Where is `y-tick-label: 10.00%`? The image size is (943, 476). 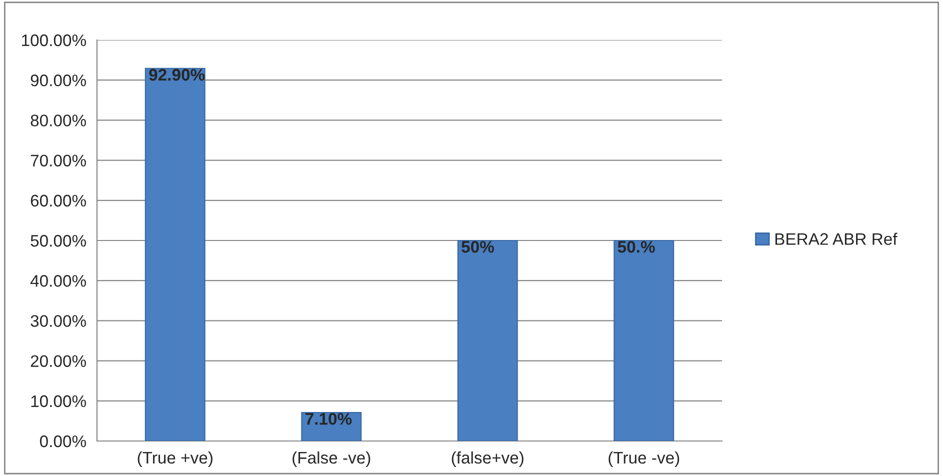
y-tick-label: 10.00% is located at coordinates (58, 401).